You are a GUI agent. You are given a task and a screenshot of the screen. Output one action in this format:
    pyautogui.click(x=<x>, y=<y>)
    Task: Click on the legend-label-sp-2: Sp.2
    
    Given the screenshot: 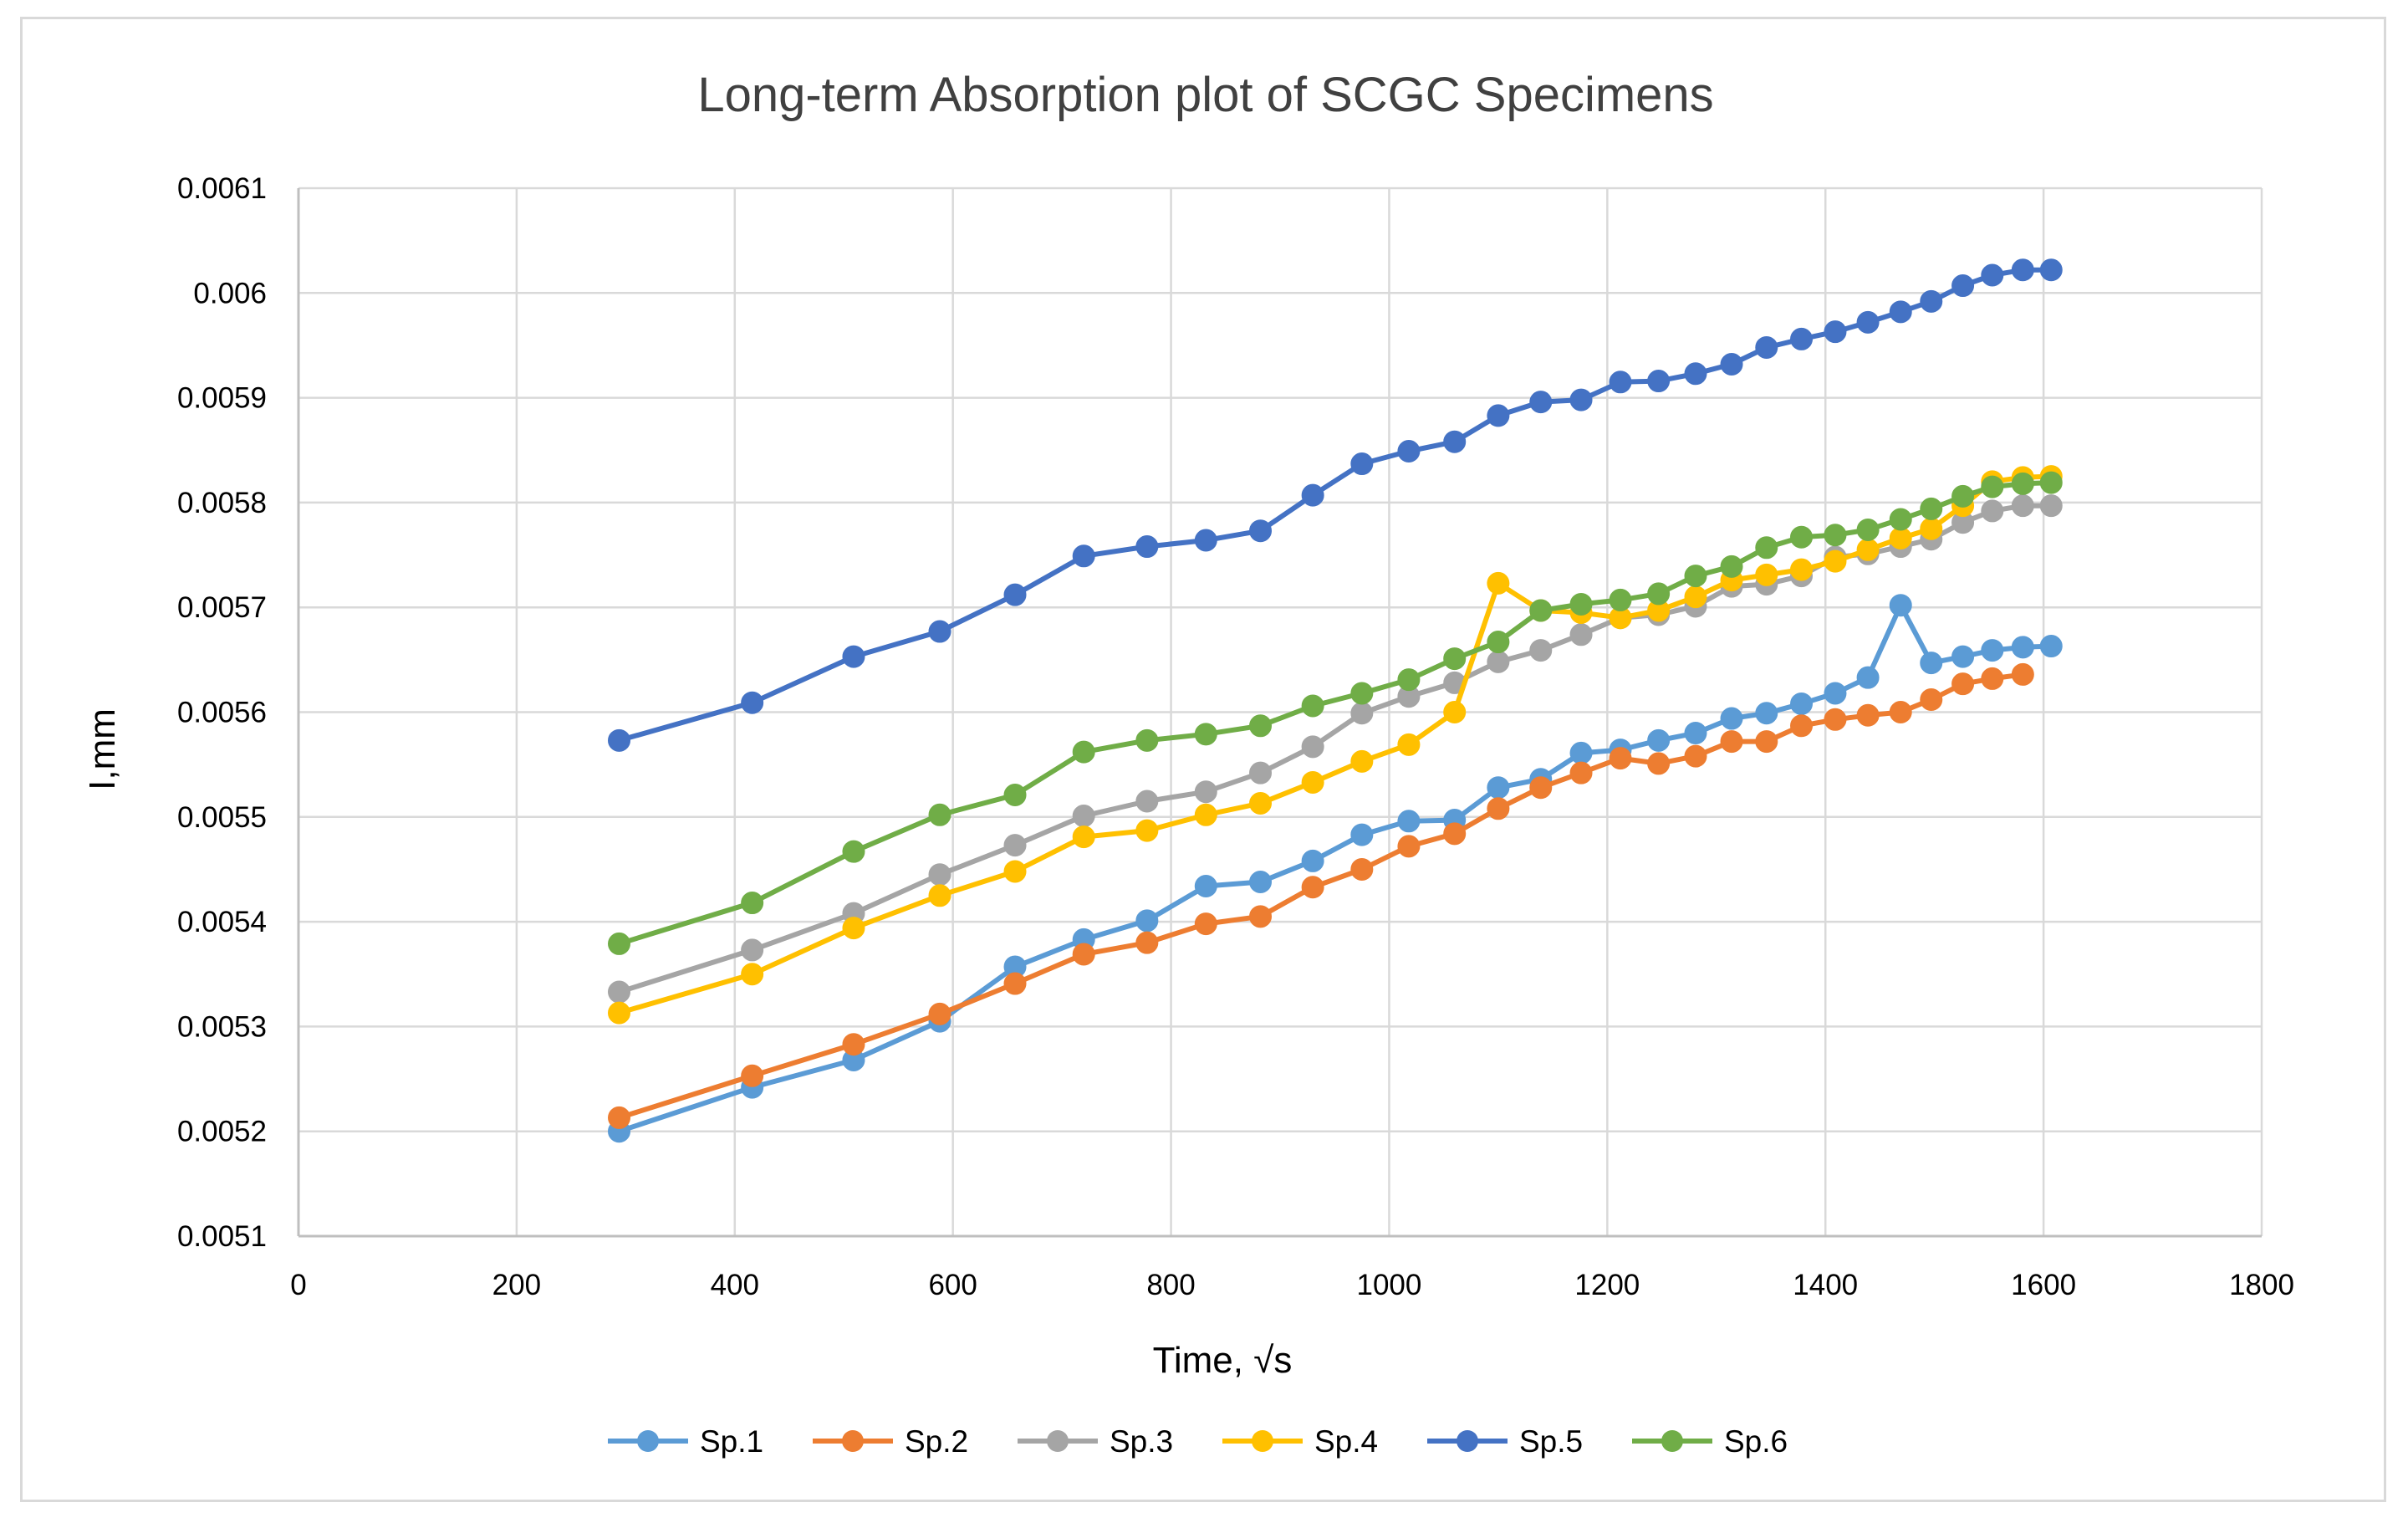 What is the action you would take?
    pyautogui.click(x=936, y=1441)
    